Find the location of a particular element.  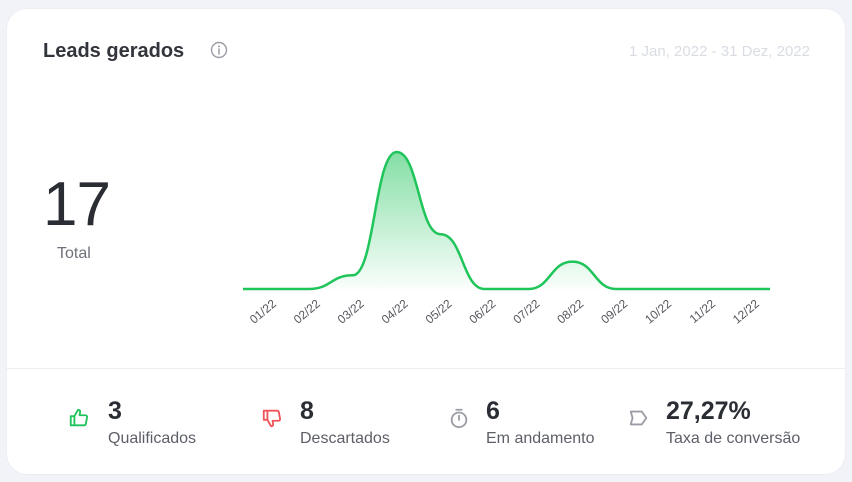

x-tick-label: 06/22 is located at coordinates (482, 311).